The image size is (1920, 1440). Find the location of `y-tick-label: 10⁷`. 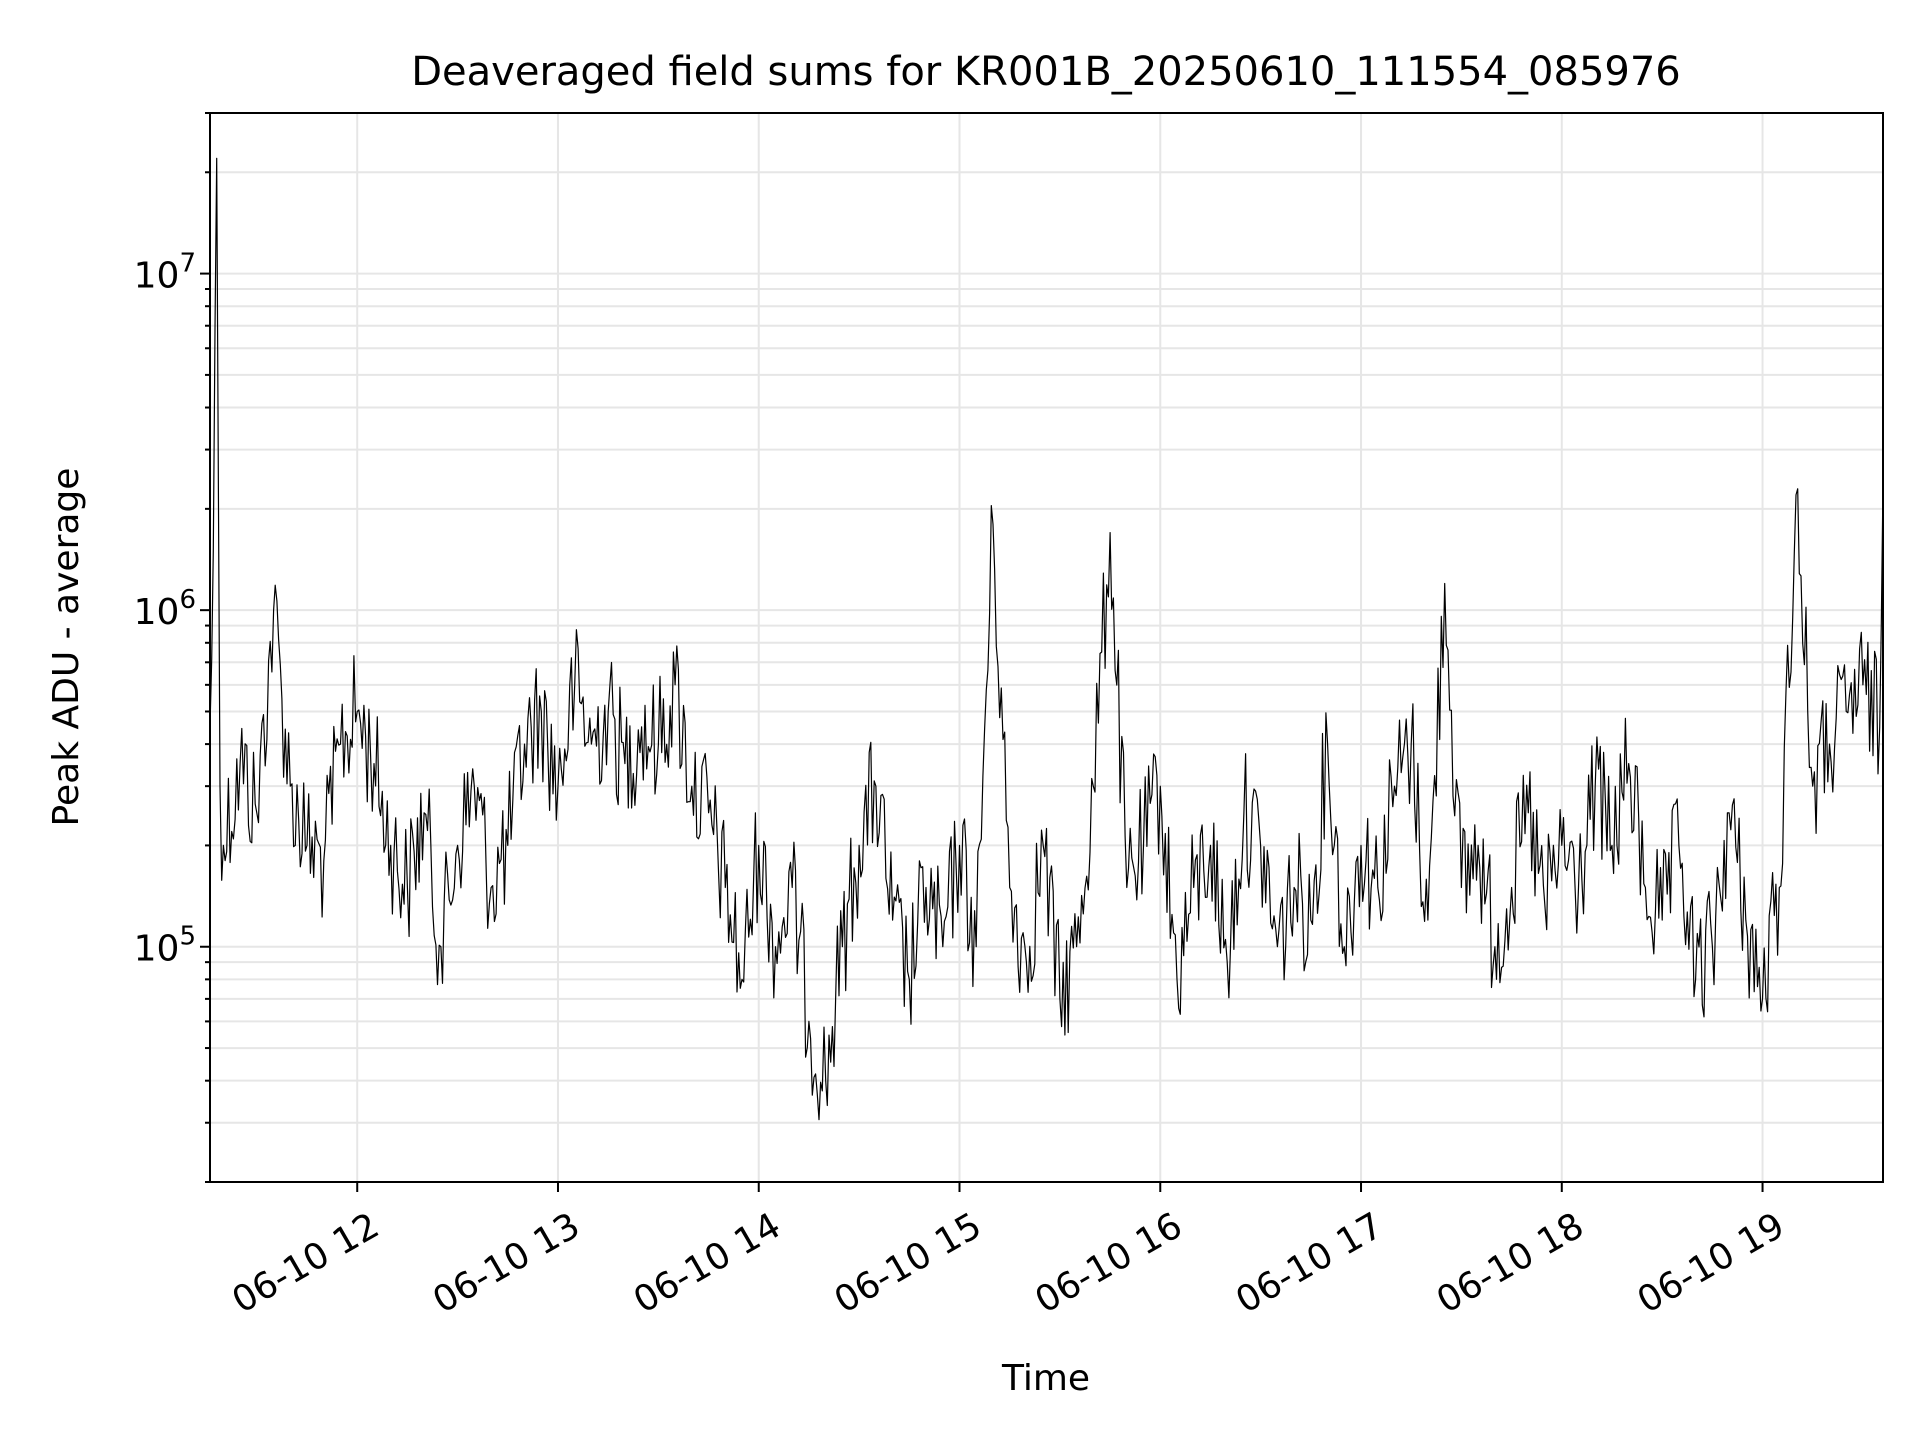

y-tick-label: 10⁷ is located at coordinates (165, 273).